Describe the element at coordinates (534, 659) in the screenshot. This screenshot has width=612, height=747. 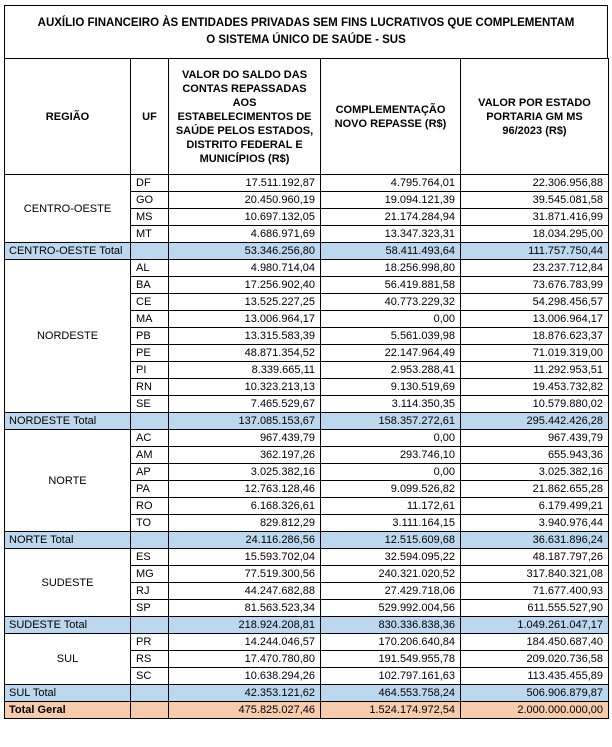
I see `valor-estado-value: 209.020.736,58` at that location.